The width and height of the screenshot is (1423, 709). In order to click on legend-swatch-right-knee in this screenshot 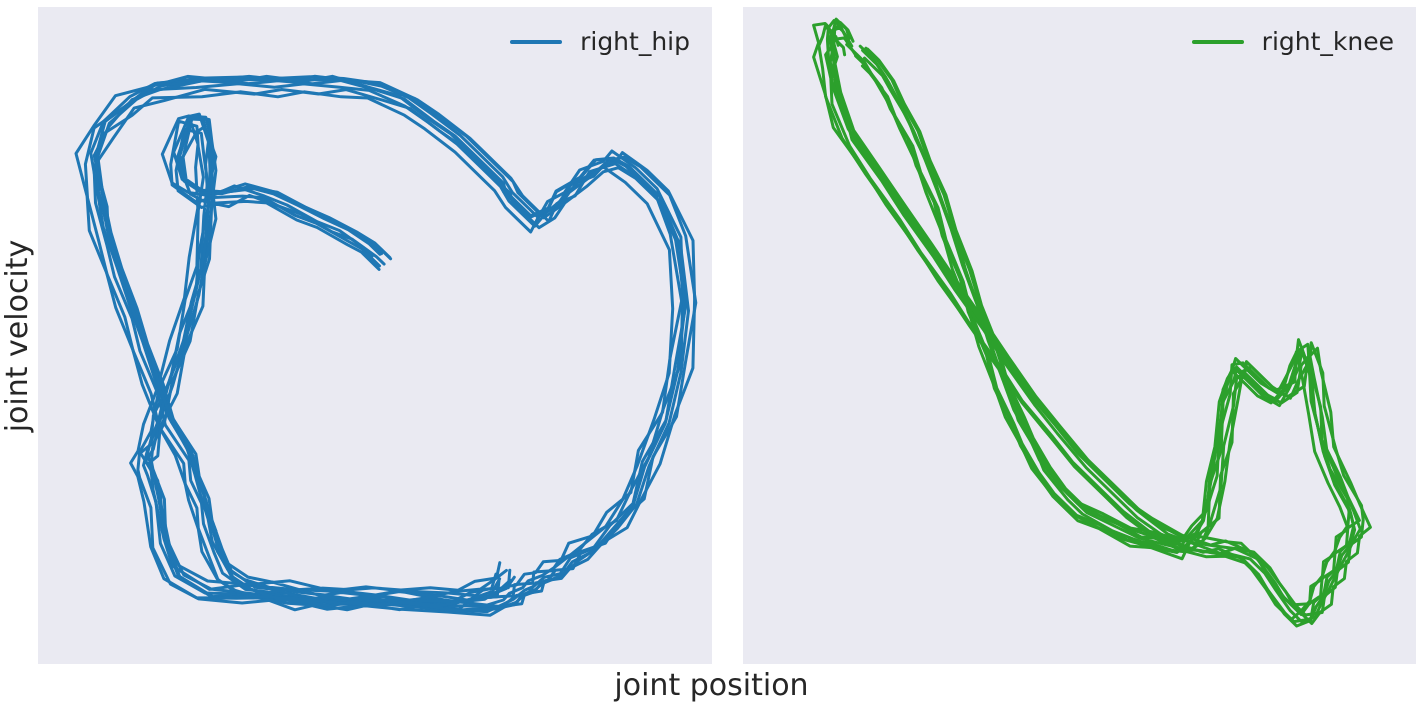, I will do `click(1217, 41)`.